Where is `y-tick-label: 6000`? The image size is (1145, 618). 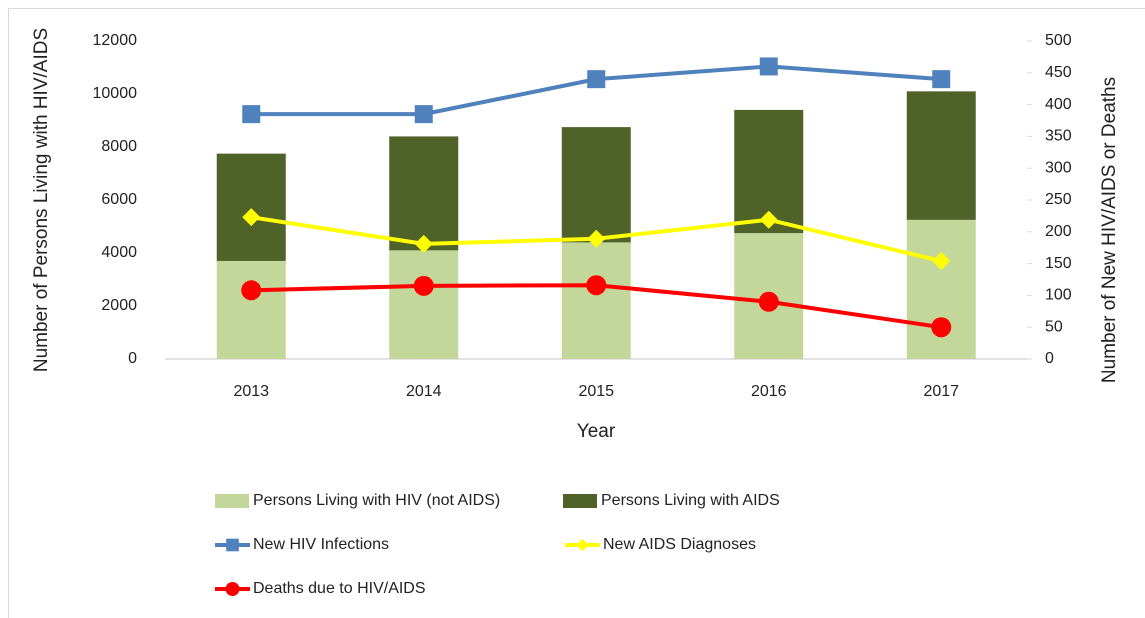 y-tick-label: 6000 is located at coordinates (119, 199).